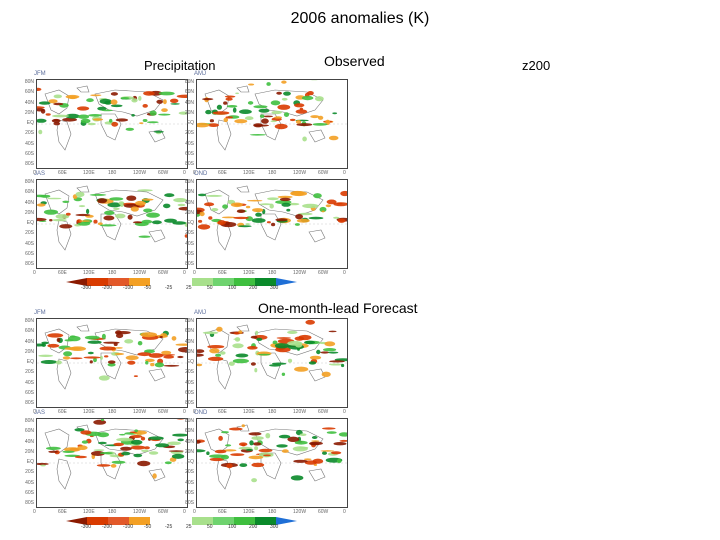 The height and width of the screenshot is (540, 720). Describe the element at coordinates (169, 288) in the screenshot. I see `colorbar-label: -25` at that location.